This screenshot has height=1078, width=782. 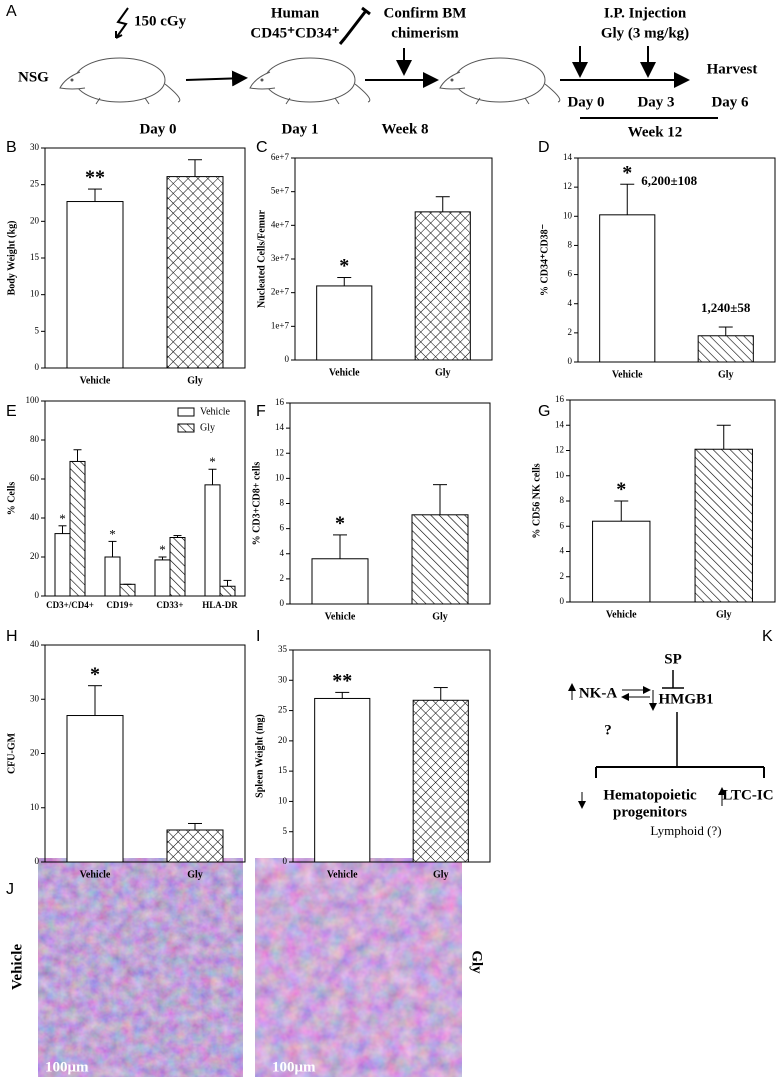 What do you see at coordinates (404, 129) in the screenshot?
I see `stage-label: Week 8` at bounding box center [404, 129].